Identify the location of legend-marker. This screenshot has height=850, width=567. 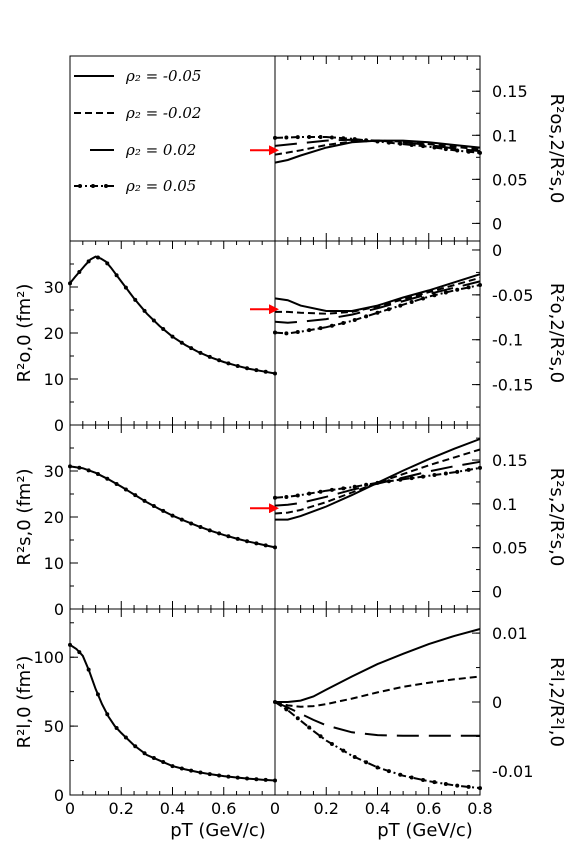
(106, 186).